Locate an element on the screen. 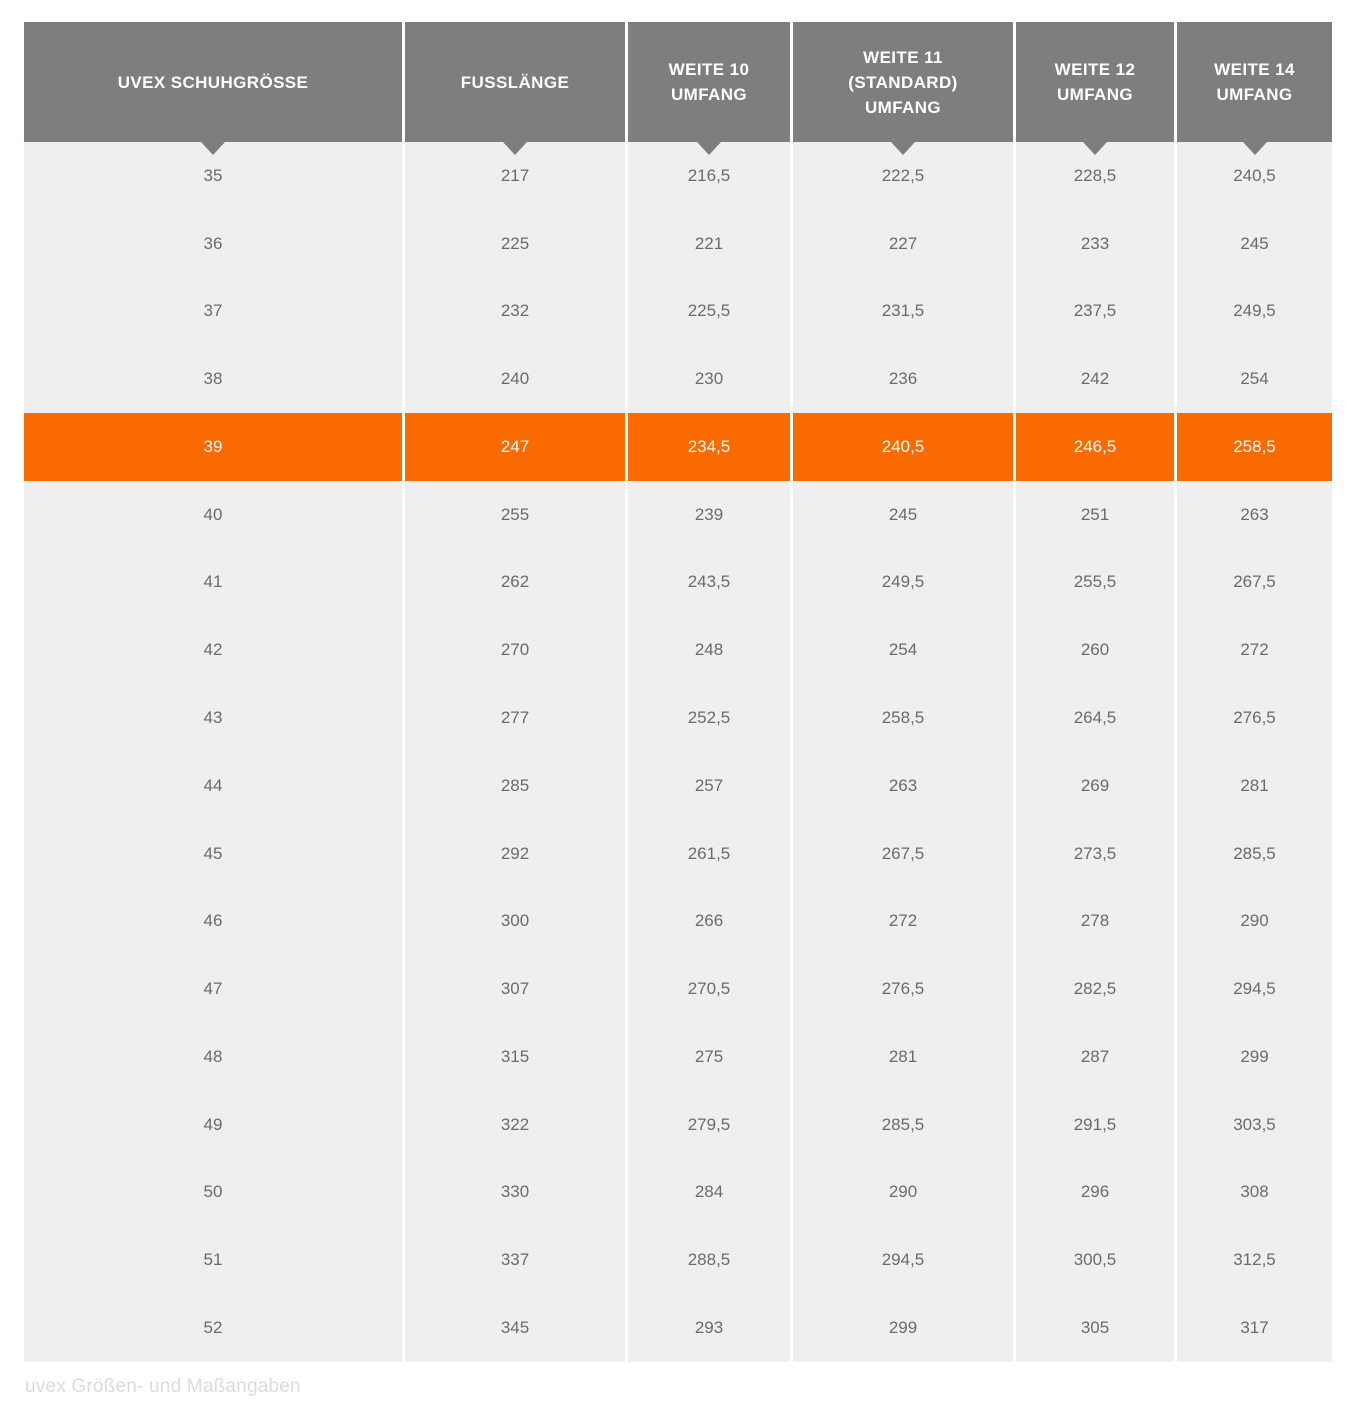 Image resolution: width=1357 pixels, height=1422 pixels. size-row-36: 36 225 221 227 233 245 is located at coordinates (678, 243).